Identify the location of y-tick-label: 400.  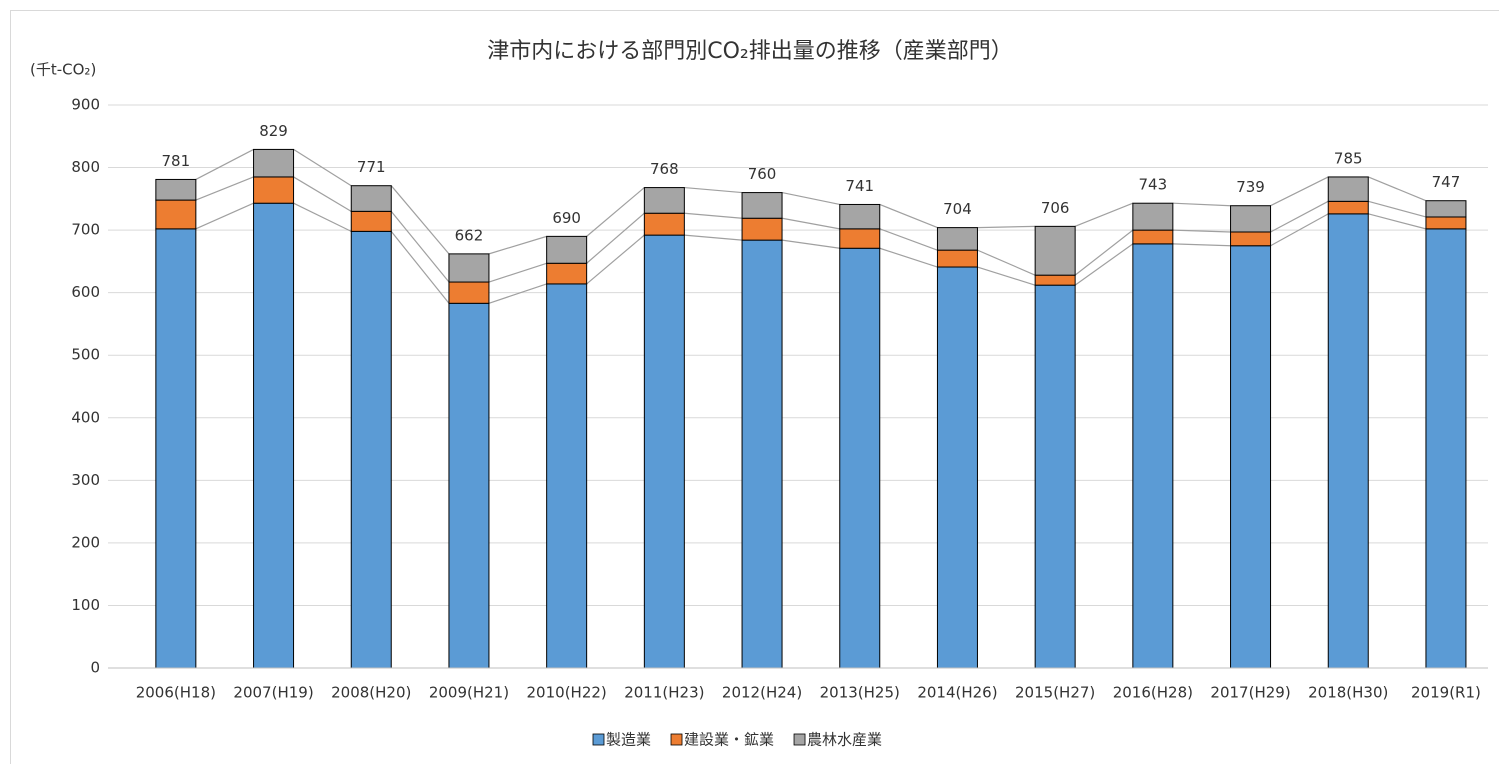
(85, 417).